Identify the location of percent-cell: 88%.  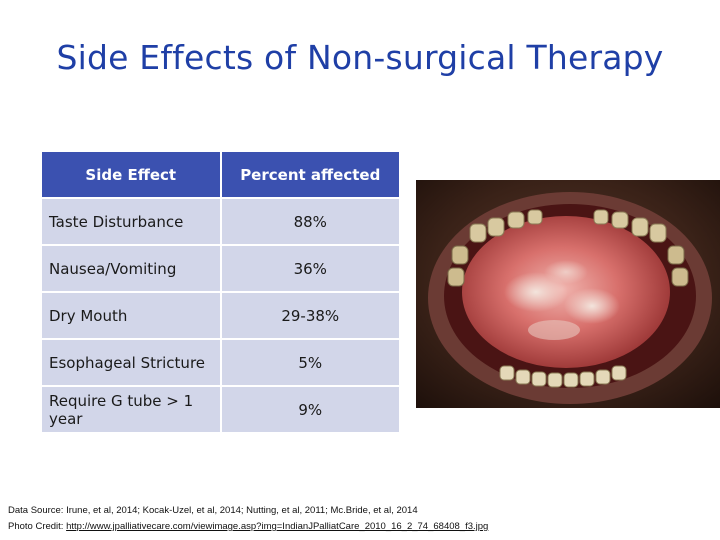
(309, 221).